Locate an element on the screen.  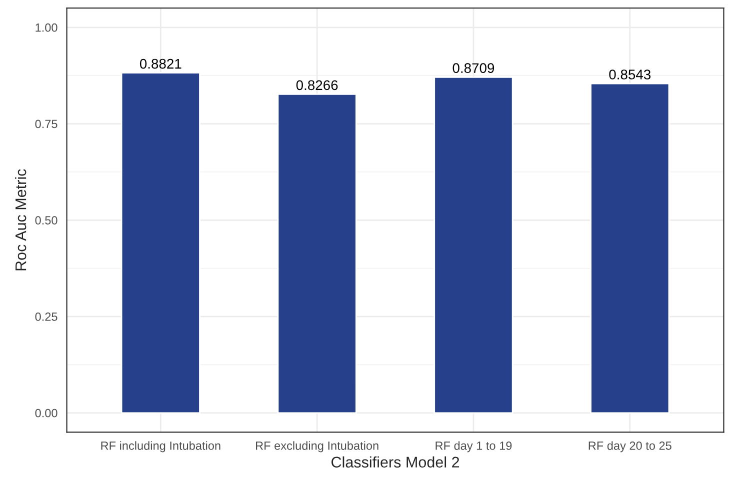
y-tick-label: 0.75 is located at coordinates (46, 124).